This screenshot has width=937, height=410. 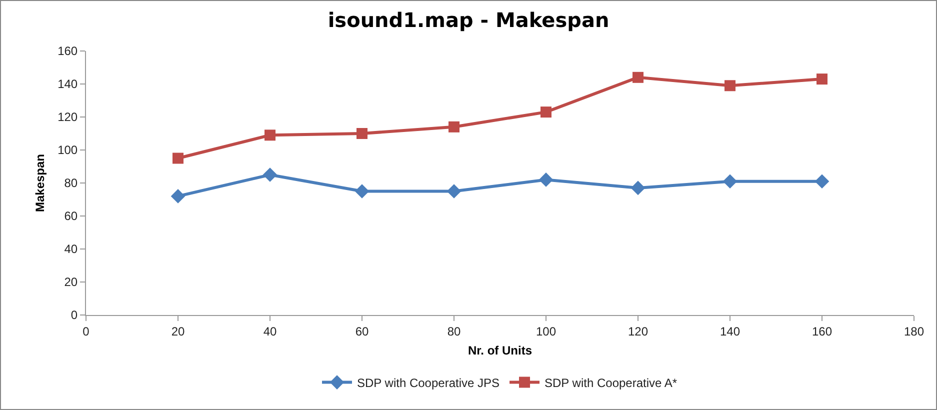 I want to click on x-tick-label: 100, so click(x=546, y=331).